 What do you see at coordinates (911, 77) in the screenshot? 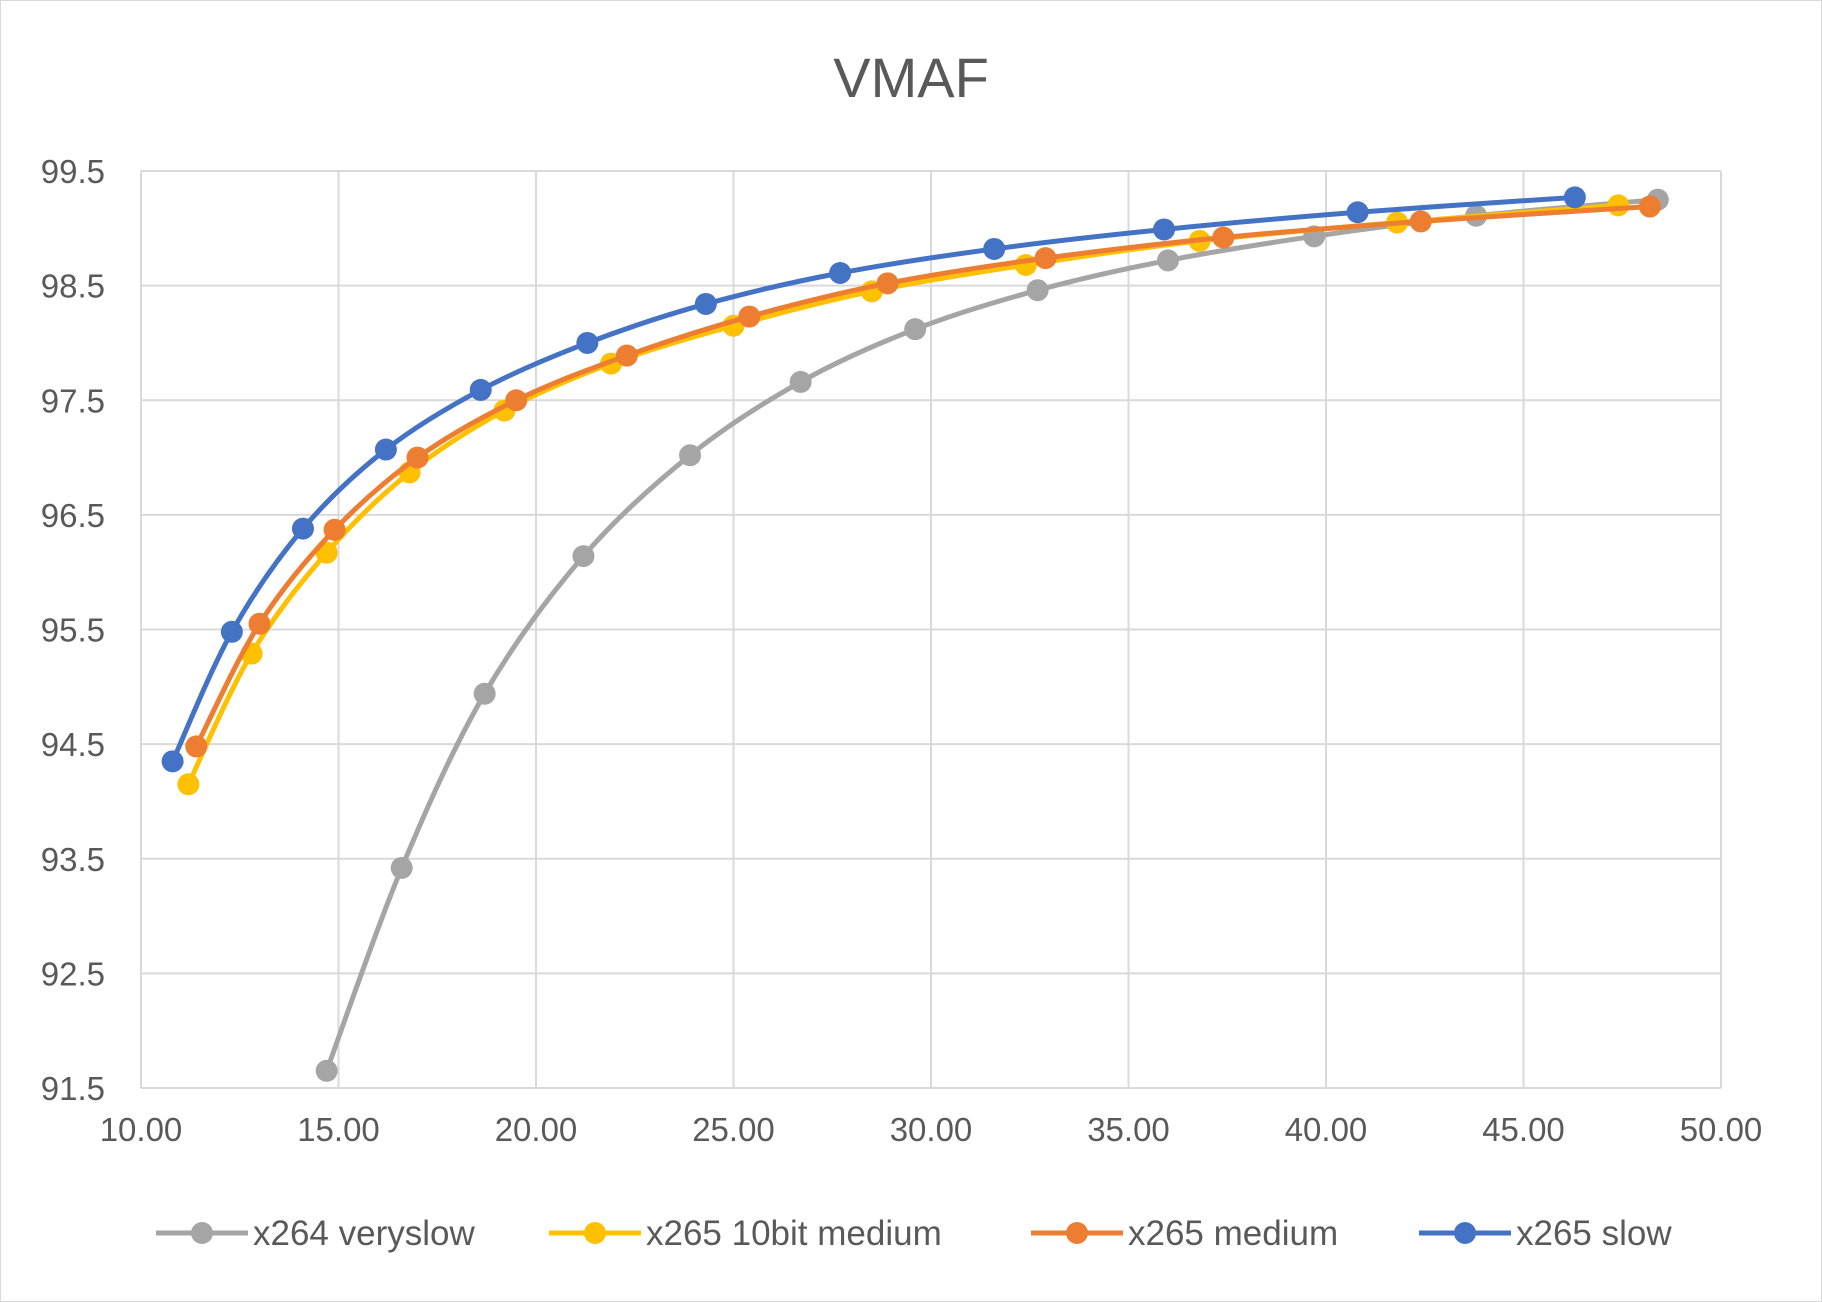
I see `chart-title: VMAF` at bounding box center [911, 77].